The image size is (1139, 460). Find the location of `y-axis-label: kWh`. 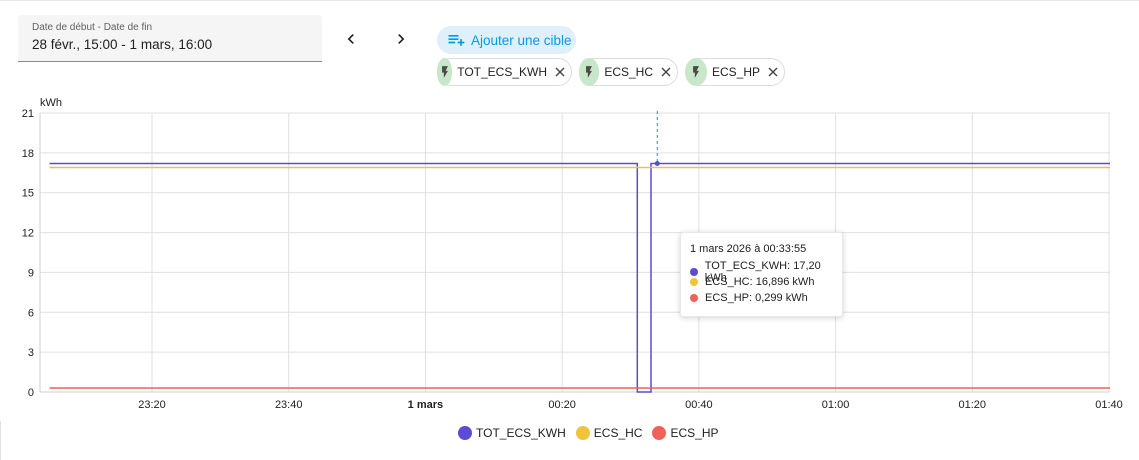

y-axis-label: kWh is located at coordinates (51, 103).